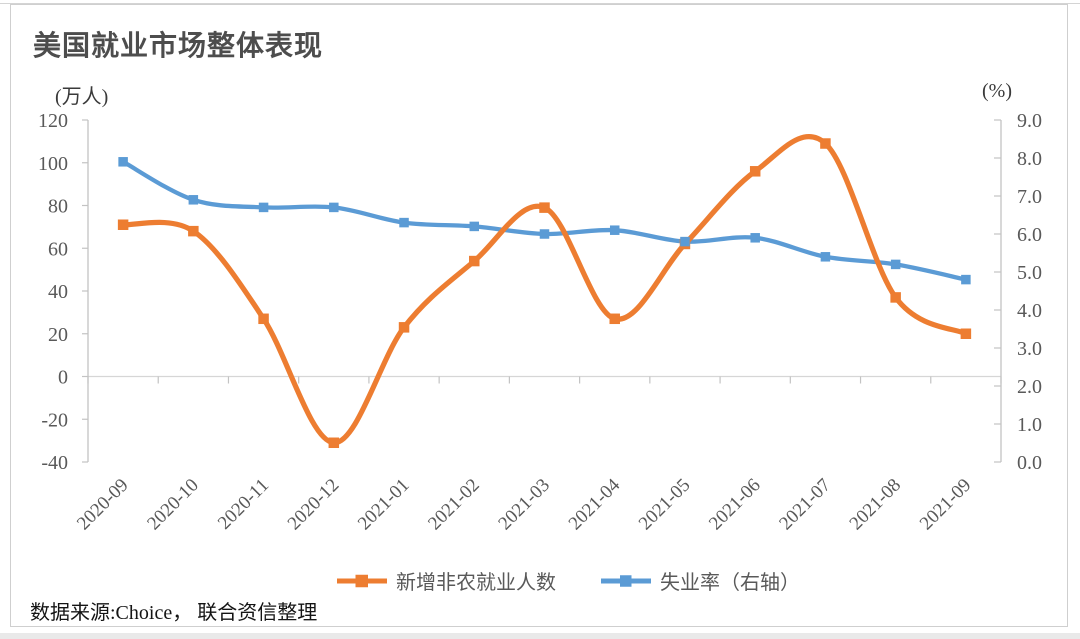  Describe the element at coordinates (1029, 425) in the screenshot. I see `right-axis-tick-label: 1.0` at that location.